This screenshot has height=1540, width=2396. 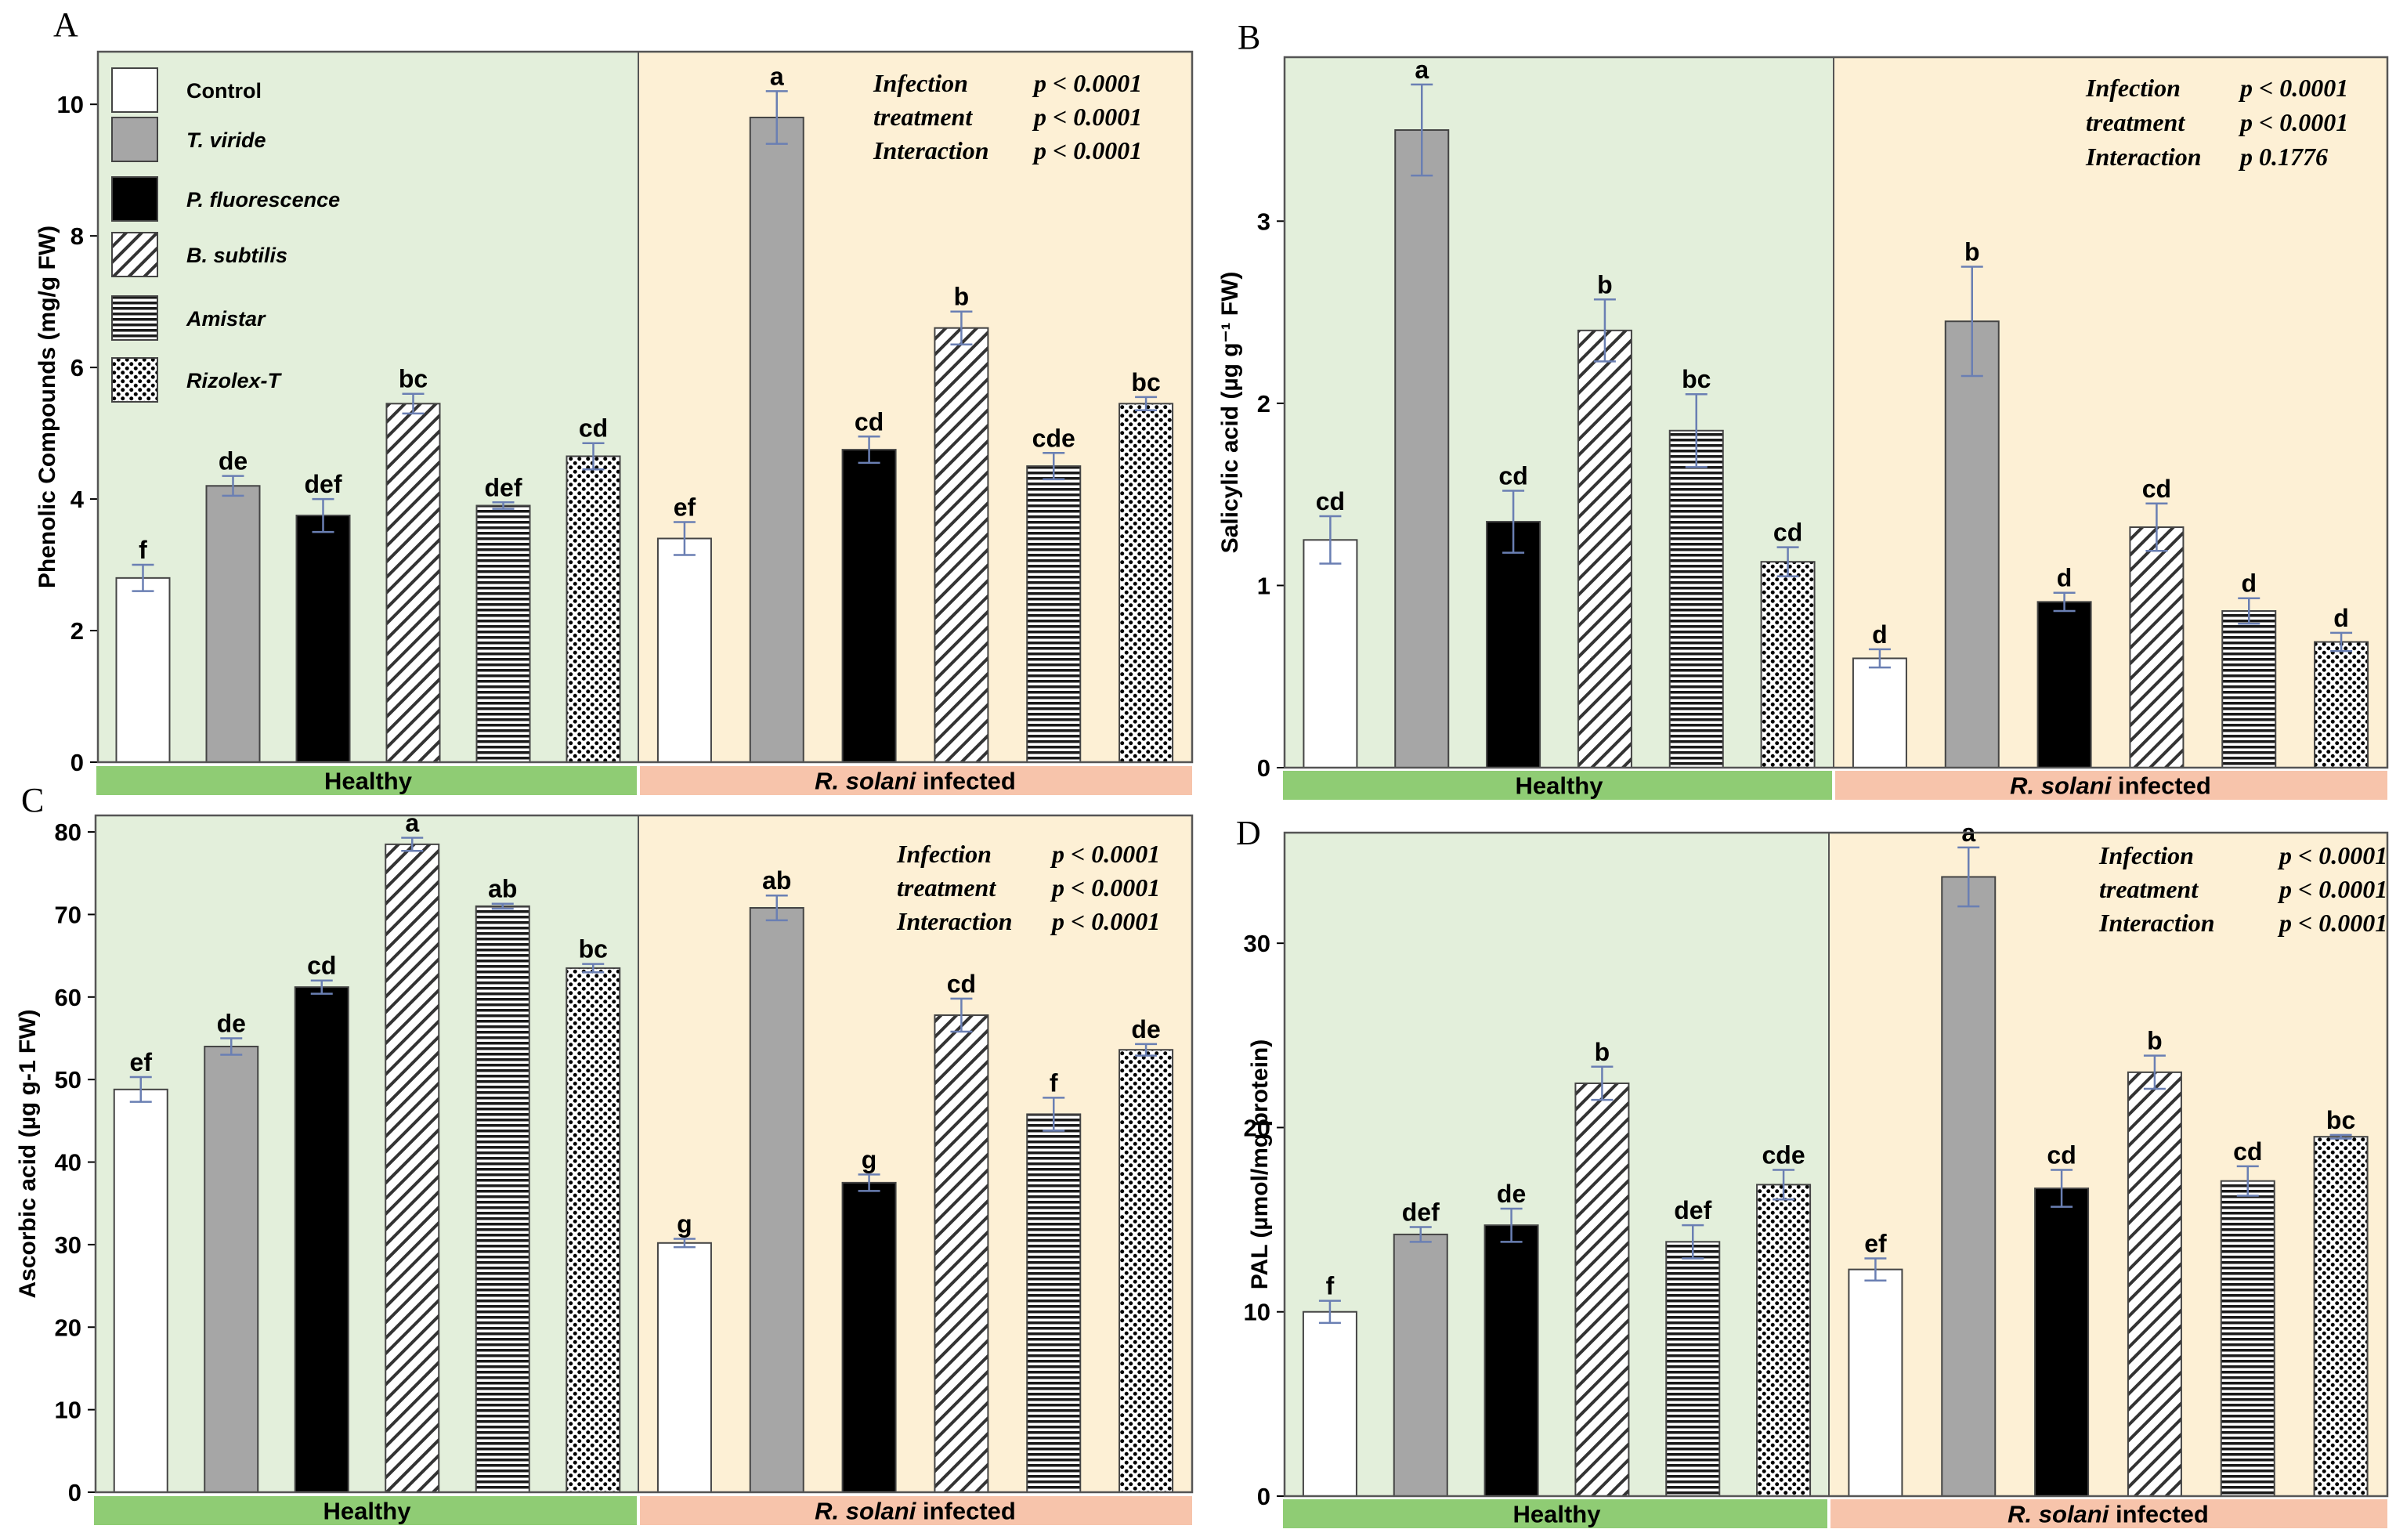 What do you see at coordinates (1260, 1164) in the screenshot?
I see `y-axis-label: PAL (µmol/mg protein)` at bounding box center [1260, 1164].